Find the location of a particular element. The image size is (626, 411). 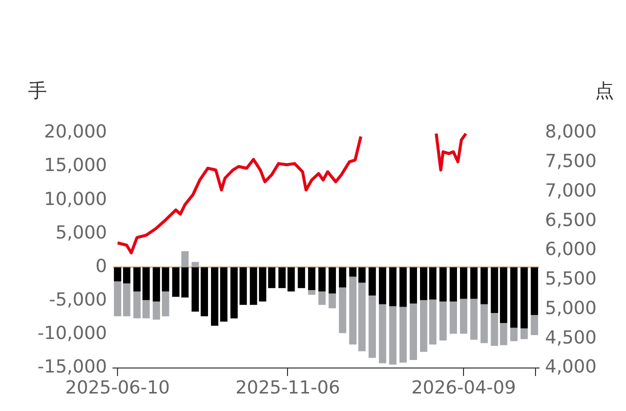

y2-axis-title: 点 is located at coordinates (604, 91).